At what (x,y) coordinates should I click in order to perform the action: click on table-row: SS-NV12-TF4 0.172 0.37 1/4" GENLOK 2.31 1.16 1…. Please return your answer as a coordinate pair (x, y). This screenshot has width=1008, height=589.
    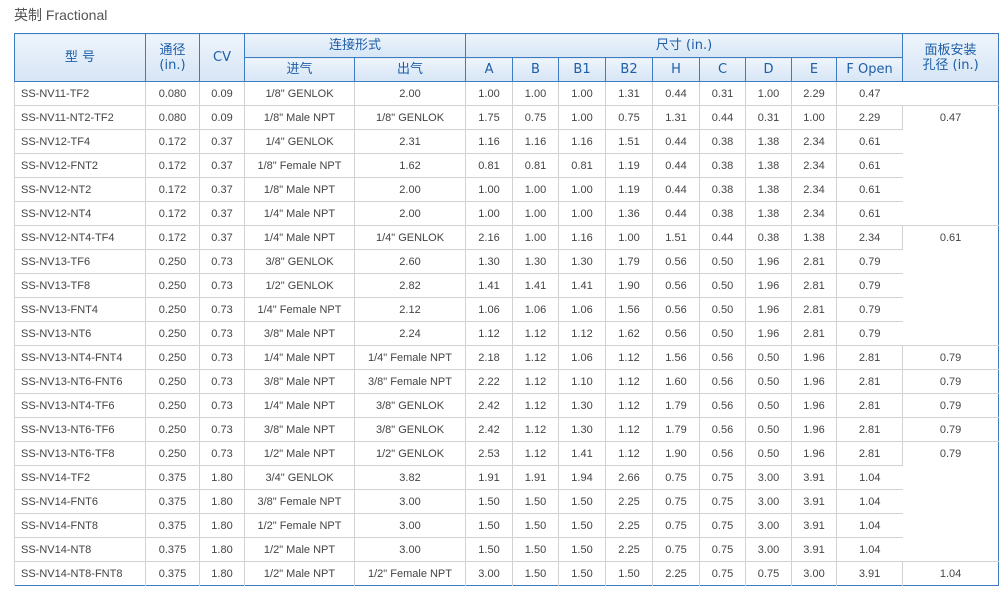
    Looking at the image, I should click on (506, 141).